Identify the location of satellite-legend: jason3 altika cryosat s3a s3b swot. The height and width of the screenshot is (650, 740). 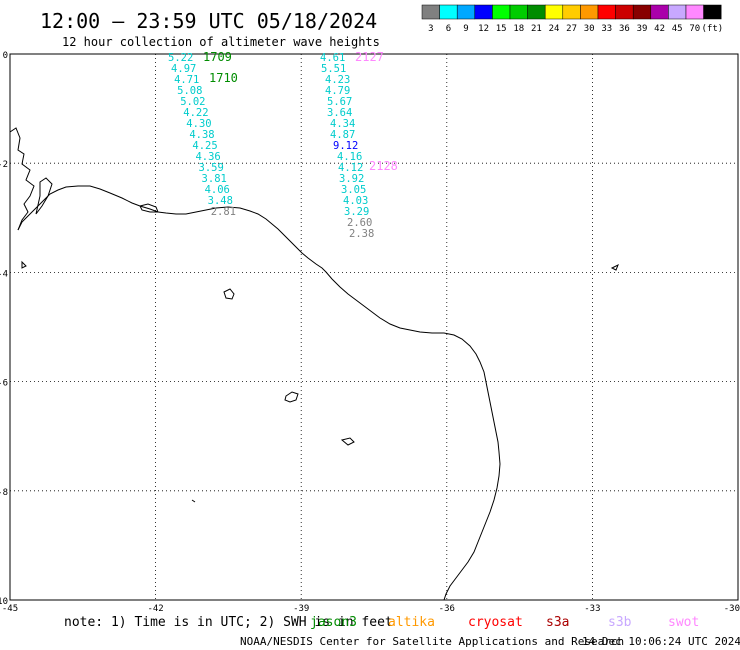
(504, 622).